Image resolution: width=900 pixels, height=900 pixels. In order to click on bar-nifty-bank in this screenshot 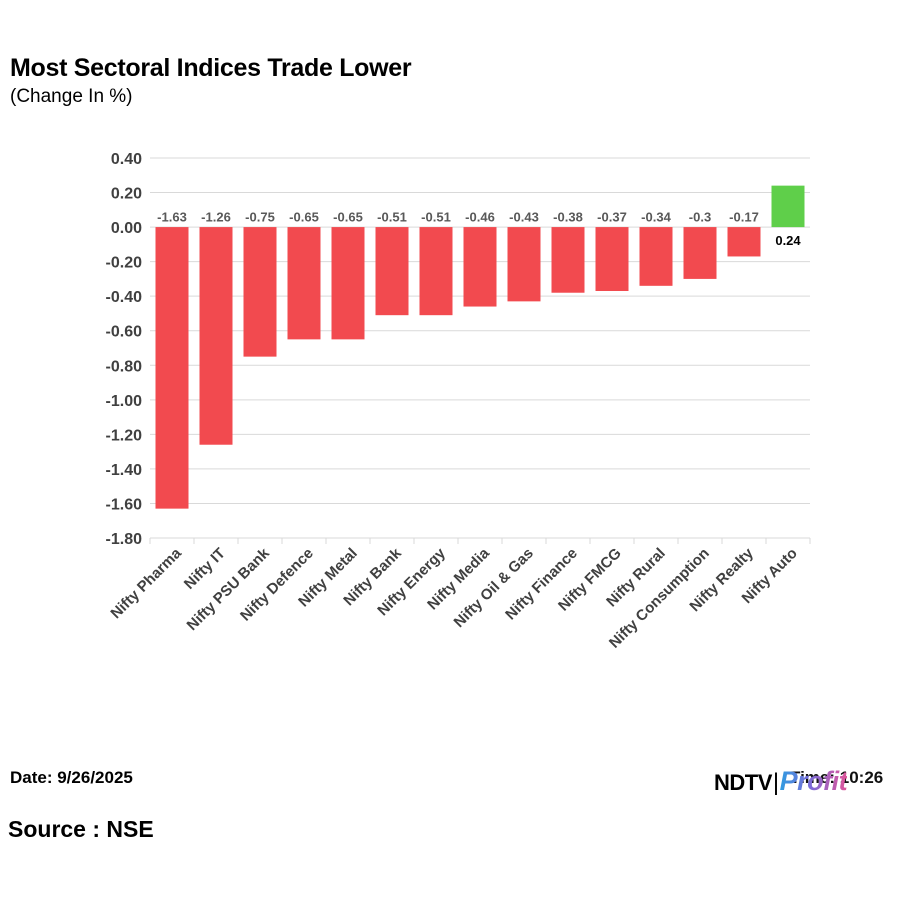, I will do `click(392, 271)`.